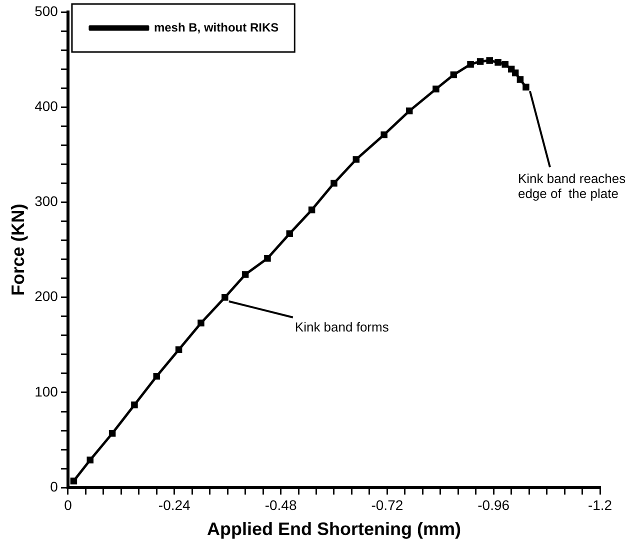 This screenshot has width=626, height=547. Describe the element at coordinates (572, 186) in the screenshot. I see `annotation: Kink band reaches edge of the plate` at that location.